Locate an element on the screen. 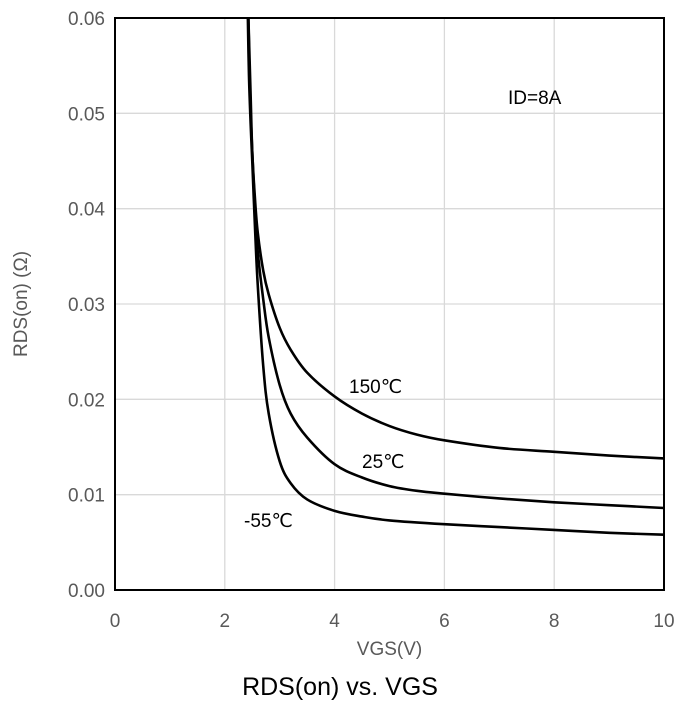 This screenshot has height=713, width=680. x-tick-label: 4 is located at coordinates (334, 621).